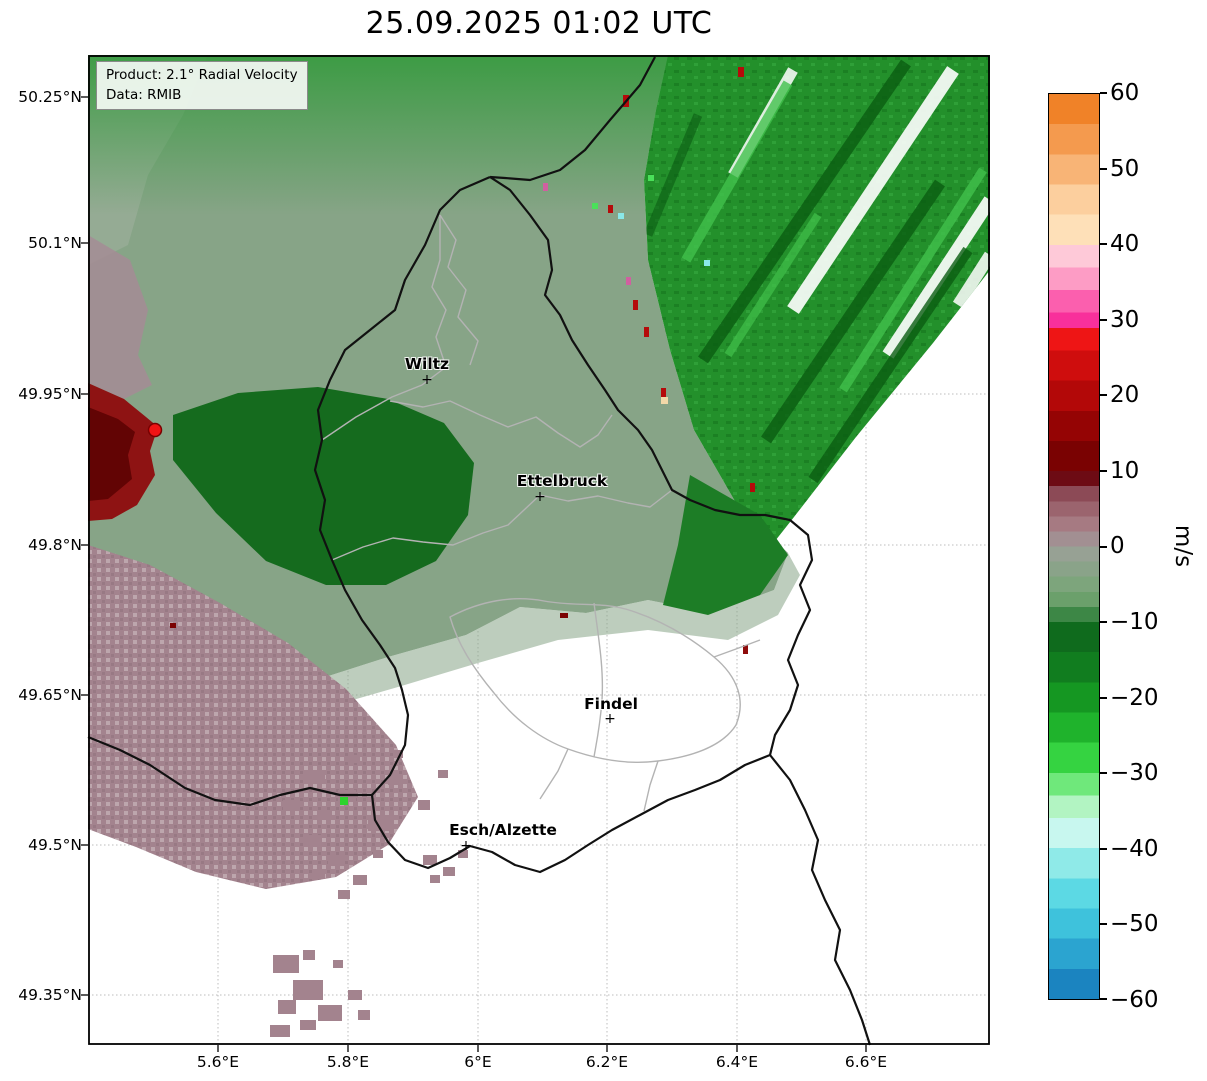  What do you see at coordinates (562, 481) in the screenshot?
I see `city-label: Ettelbruck` at bounding box center [562, 481].